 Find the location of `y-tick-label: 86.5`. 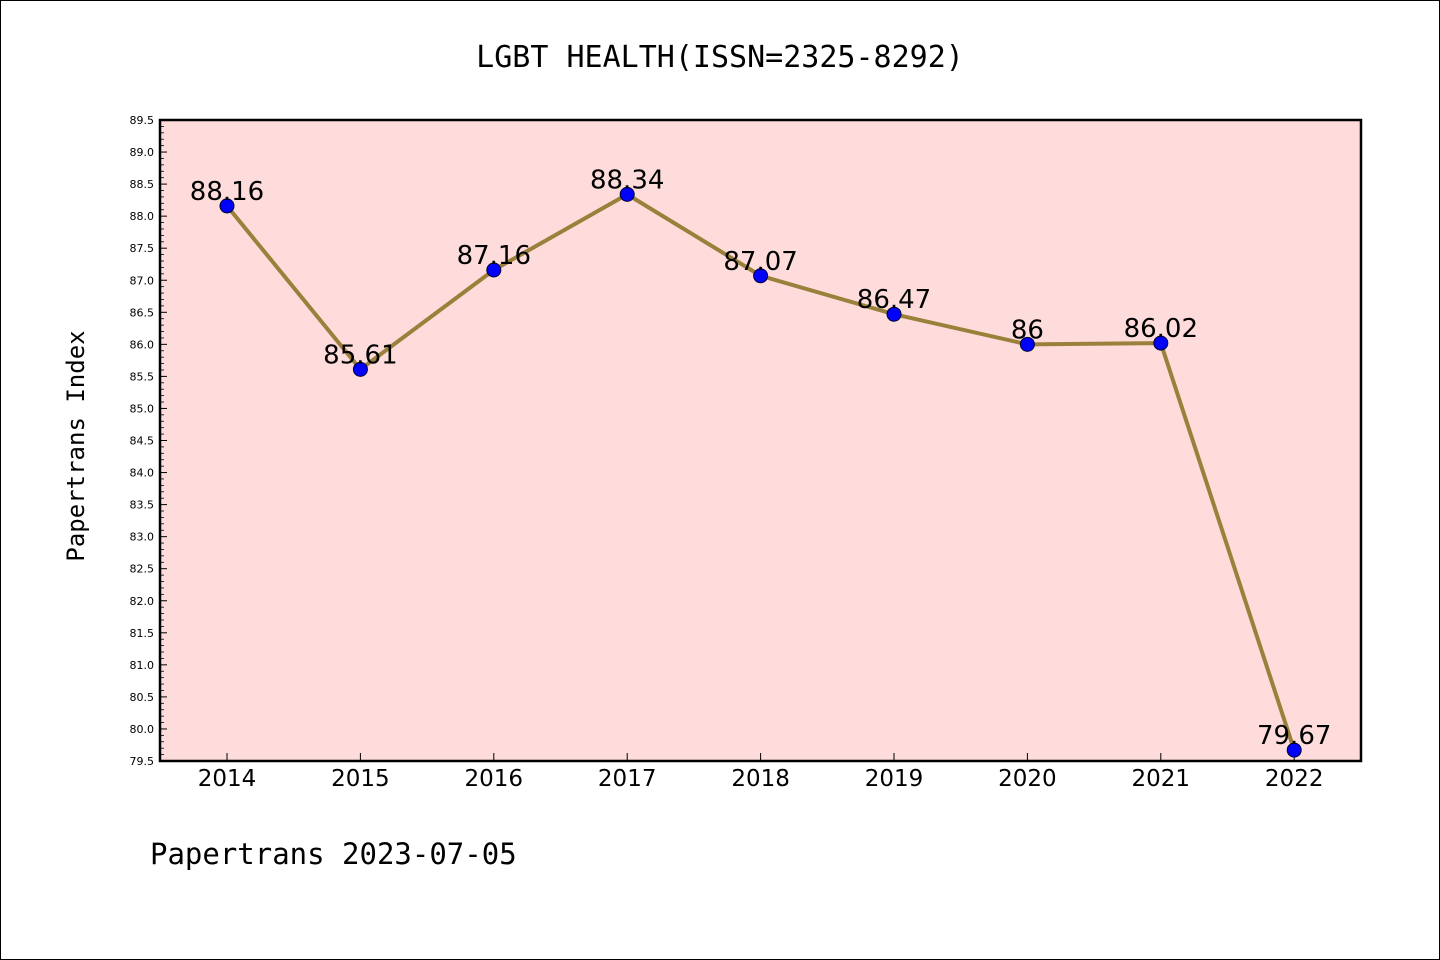

y-tick-label: 86.5 is located at coordinates (142, 312).